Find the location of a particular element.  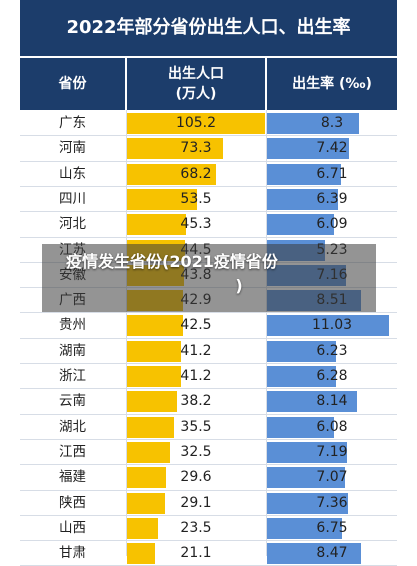

province-cell: 湖北 is located at coordinates (72, 426).